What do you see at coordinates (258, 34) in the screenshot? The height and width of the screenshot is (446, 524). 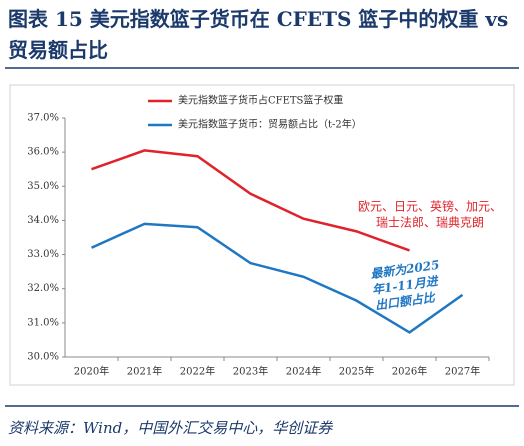 I see `title: 图表 15 美元指数篮子货币在 CFETS 篮子中的权重 vs 贸易额占比` at bounding box center [258, 34].